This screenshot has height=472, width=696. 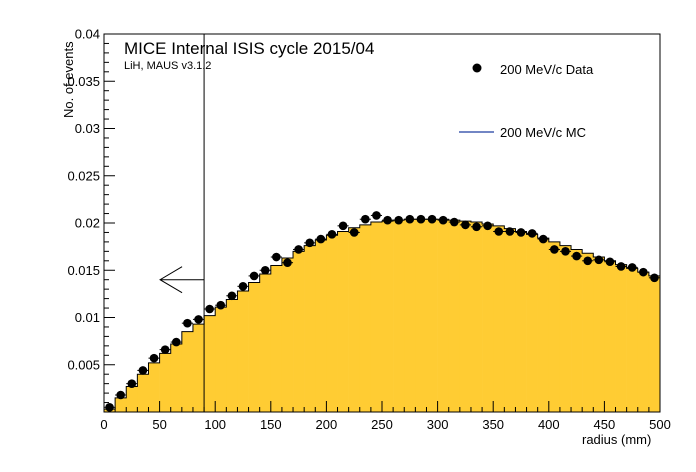 What do you see at coordinates (382, 424) in the screenshot?
I see `x-tick-label: 250` at bounding box center [382, 424].